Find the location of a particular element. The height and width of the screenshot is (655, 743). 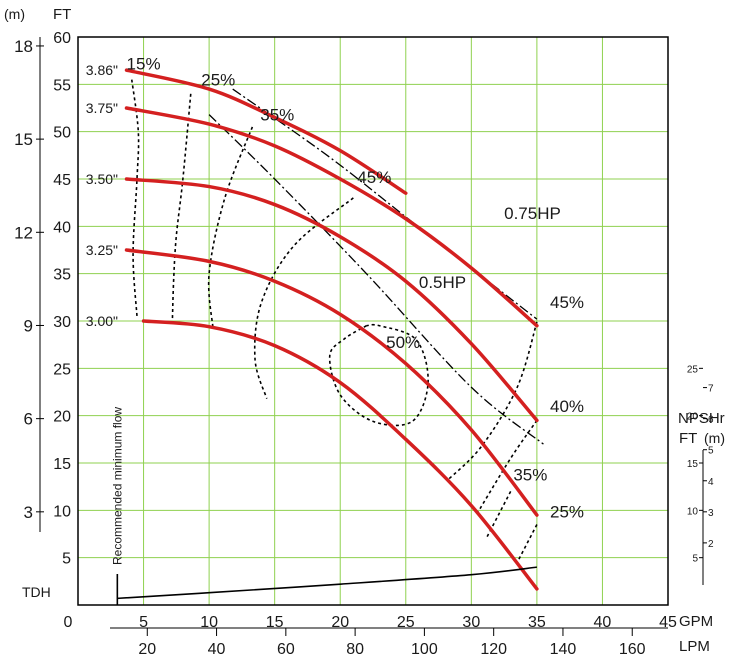

x-lpm-tick-label: 80 is located at coordinates (355, 648).